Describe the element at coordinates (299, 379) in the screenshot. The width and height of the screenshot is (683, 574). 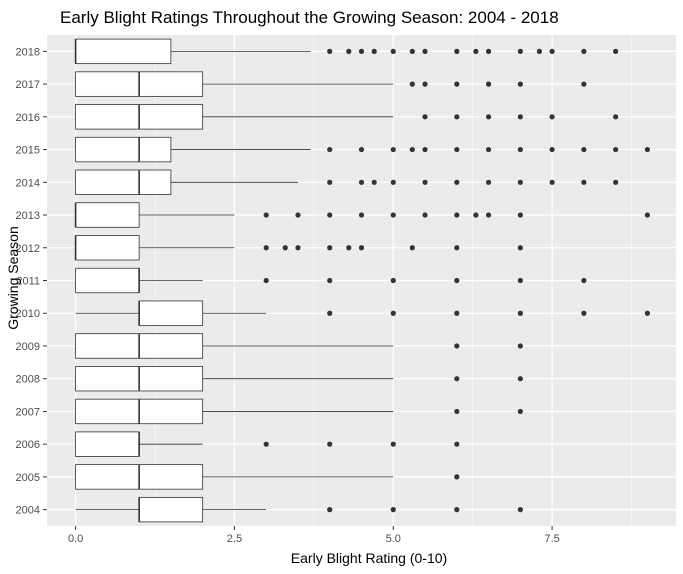
I see `box-2008` at that location.